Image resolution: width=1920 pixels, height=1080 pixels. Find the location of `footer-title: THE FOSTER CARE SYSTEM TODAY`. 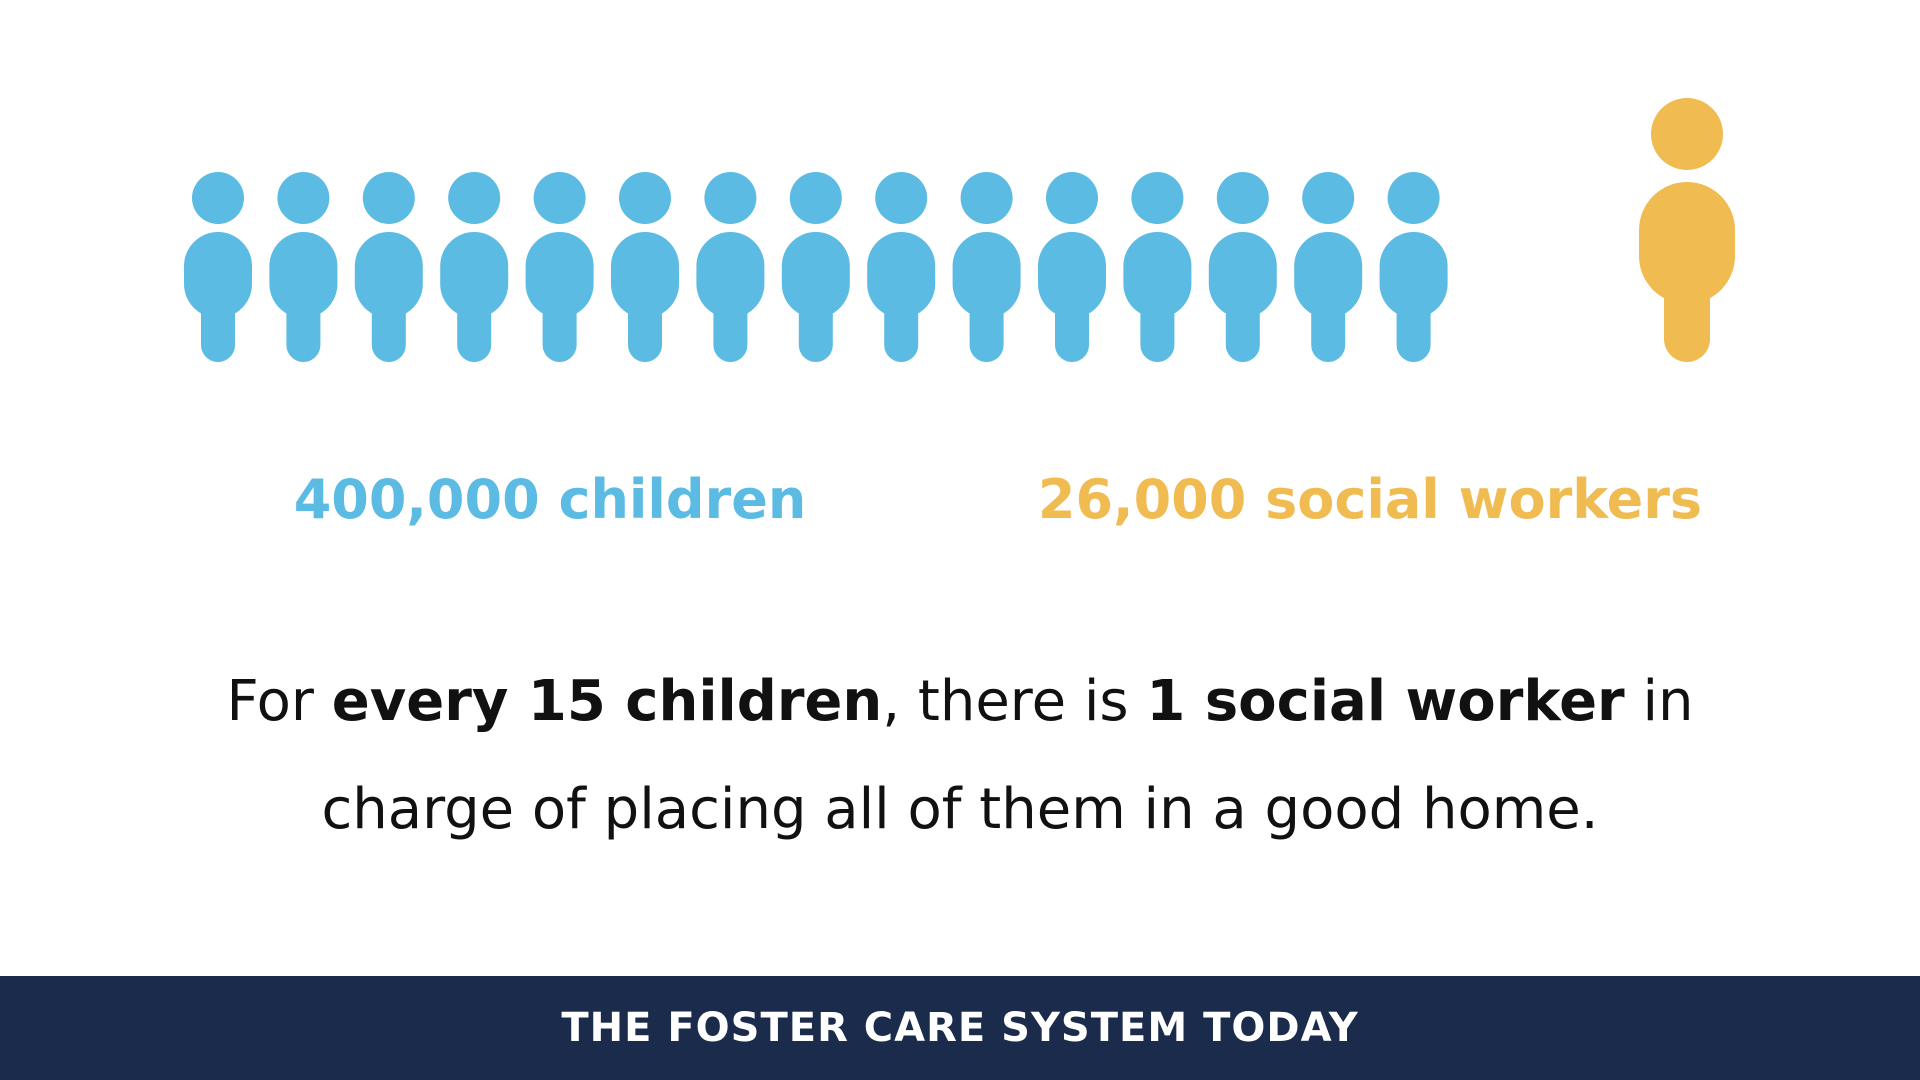

footer-title: THE FOSTER CARE SYSTEM TODAY is located at coordinates (960, 1028).